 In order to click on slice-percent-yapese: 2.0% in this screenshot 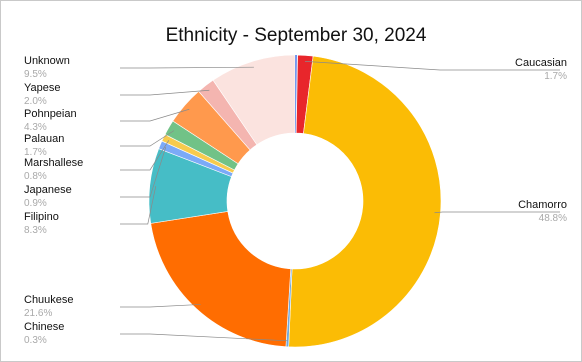, I will do `click(35, 101)`.